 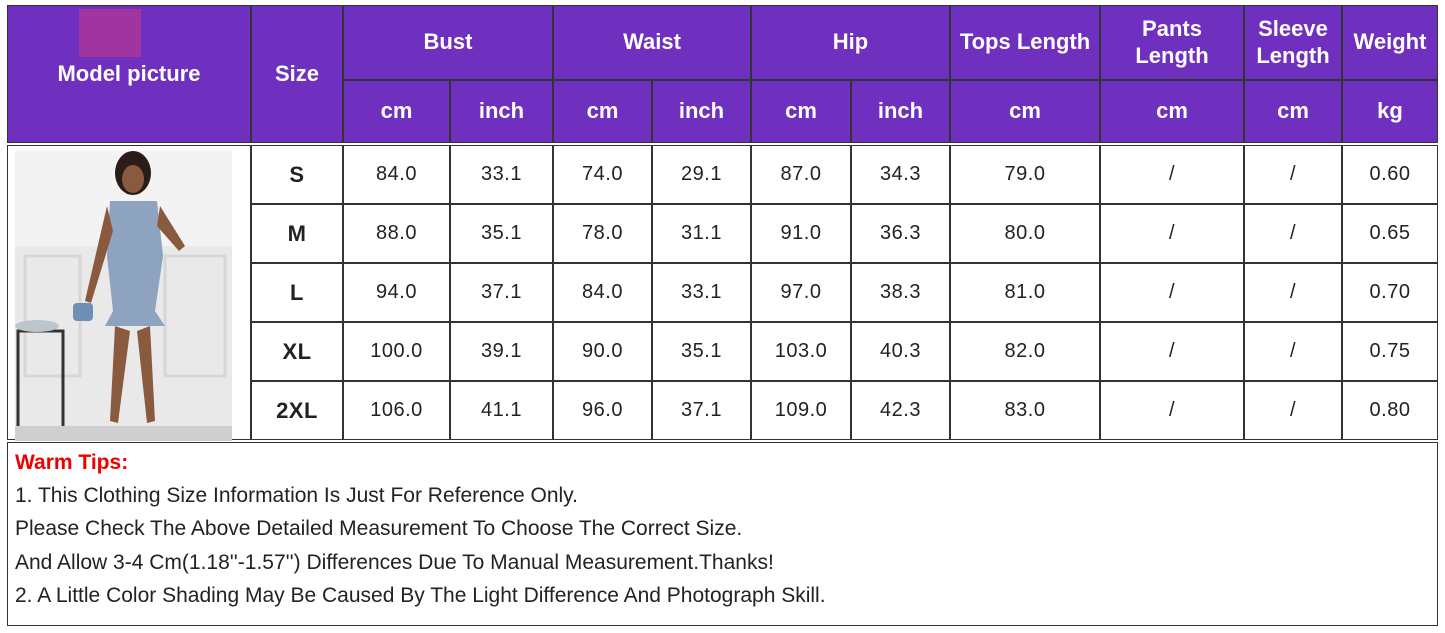 What do you see at coordinates (701, 233) in the screenshot?
I see `data-cell: 31.1` at bounding box center [701, 233].